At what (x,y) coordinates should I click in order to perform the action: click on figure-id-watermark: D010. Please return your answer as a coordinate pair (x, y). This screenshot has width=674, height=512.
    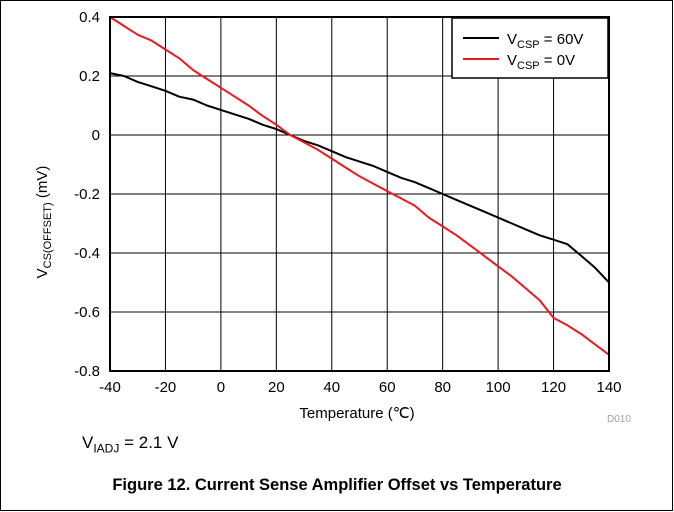
    Looking at the image, I should click on (619, 419).